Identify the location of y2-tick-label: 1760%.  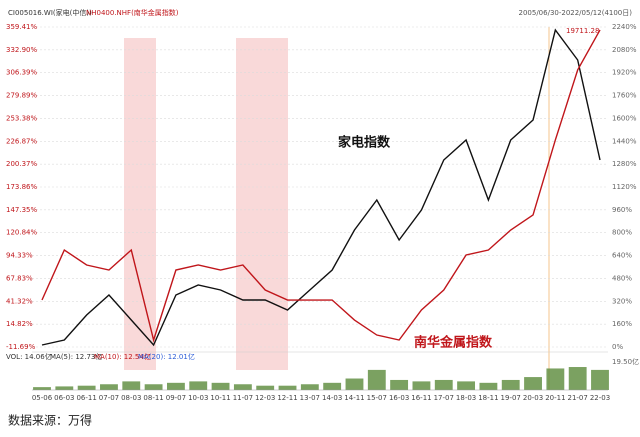
(624, 96).